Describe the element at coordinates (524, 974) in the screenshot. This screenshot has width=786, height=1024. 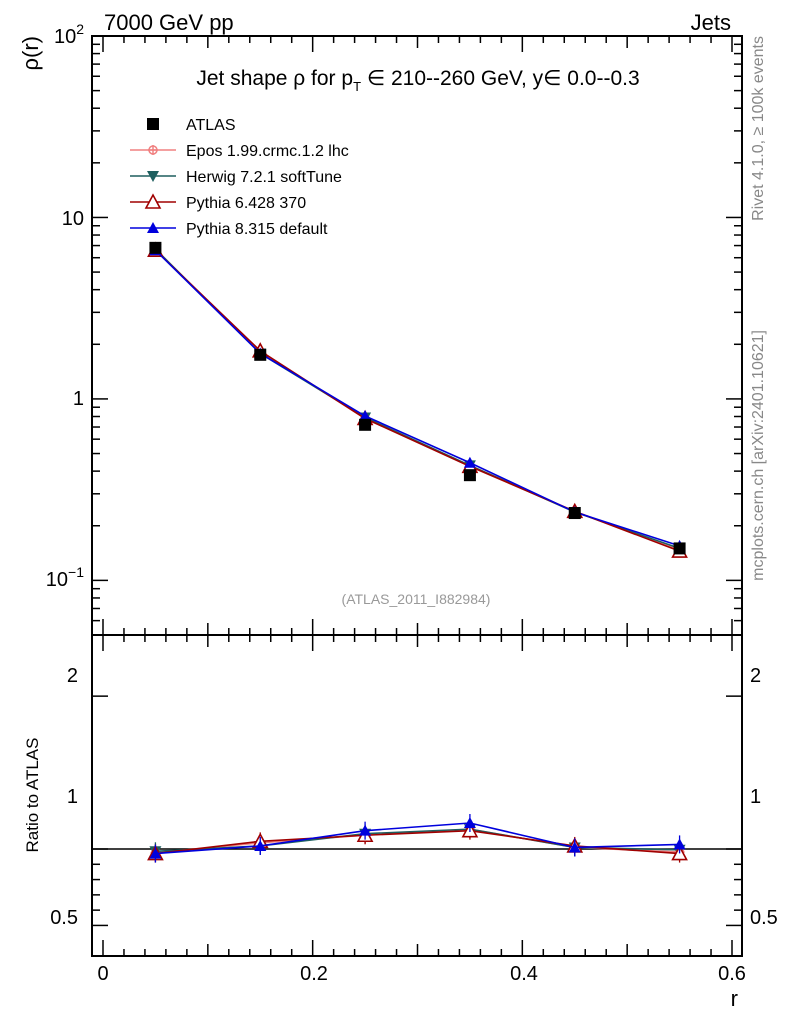
I see `x-tick-label-0.4: 0.4` at that location.